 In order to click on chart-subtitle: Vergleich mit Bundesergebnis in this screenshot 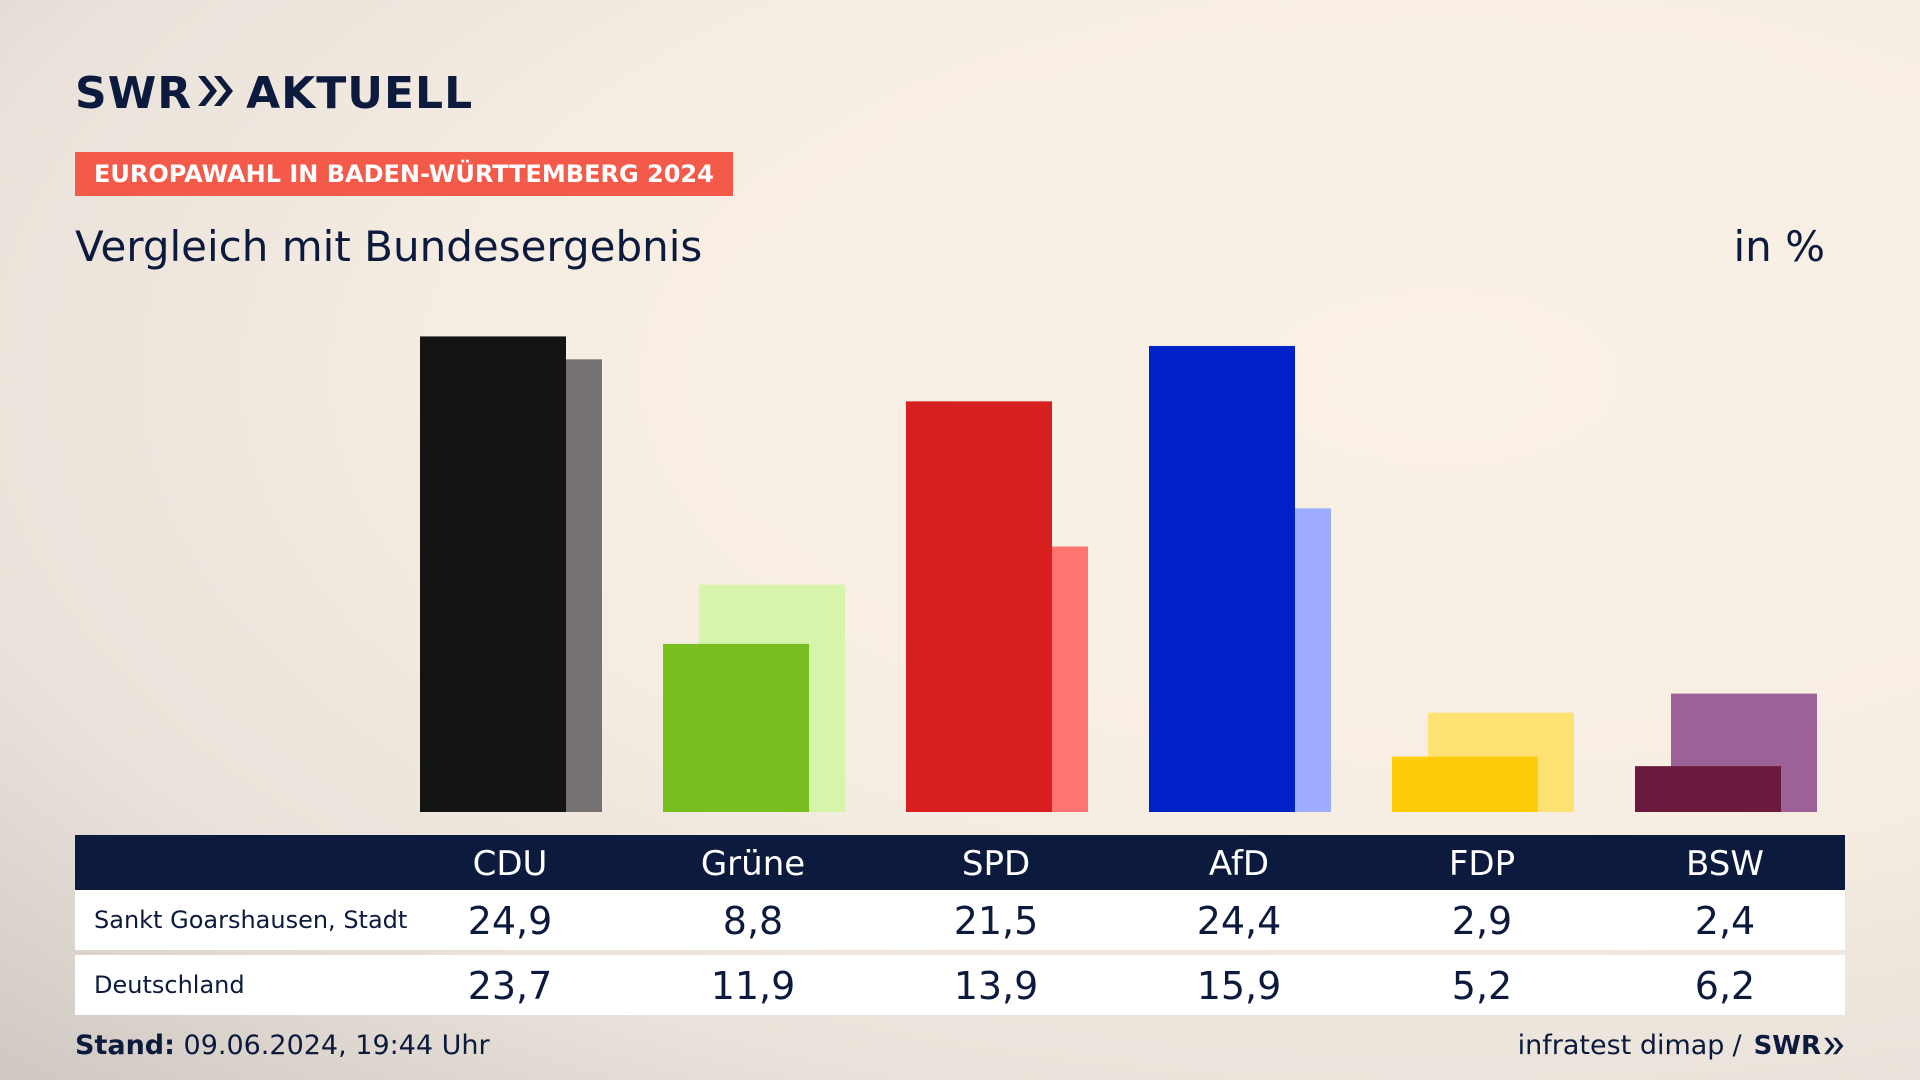, I will do `click(389, 246)`.